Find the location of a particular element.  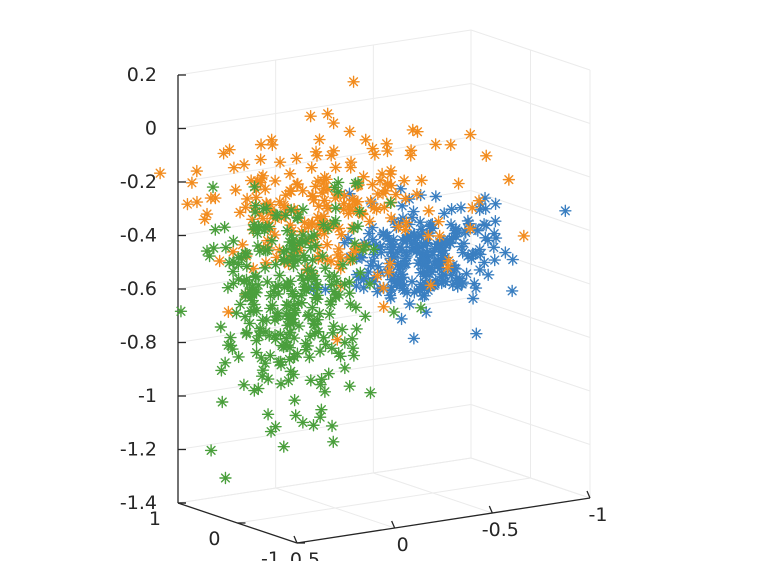

z-tick-label: -1.2 is located at coordinates (138, 450).